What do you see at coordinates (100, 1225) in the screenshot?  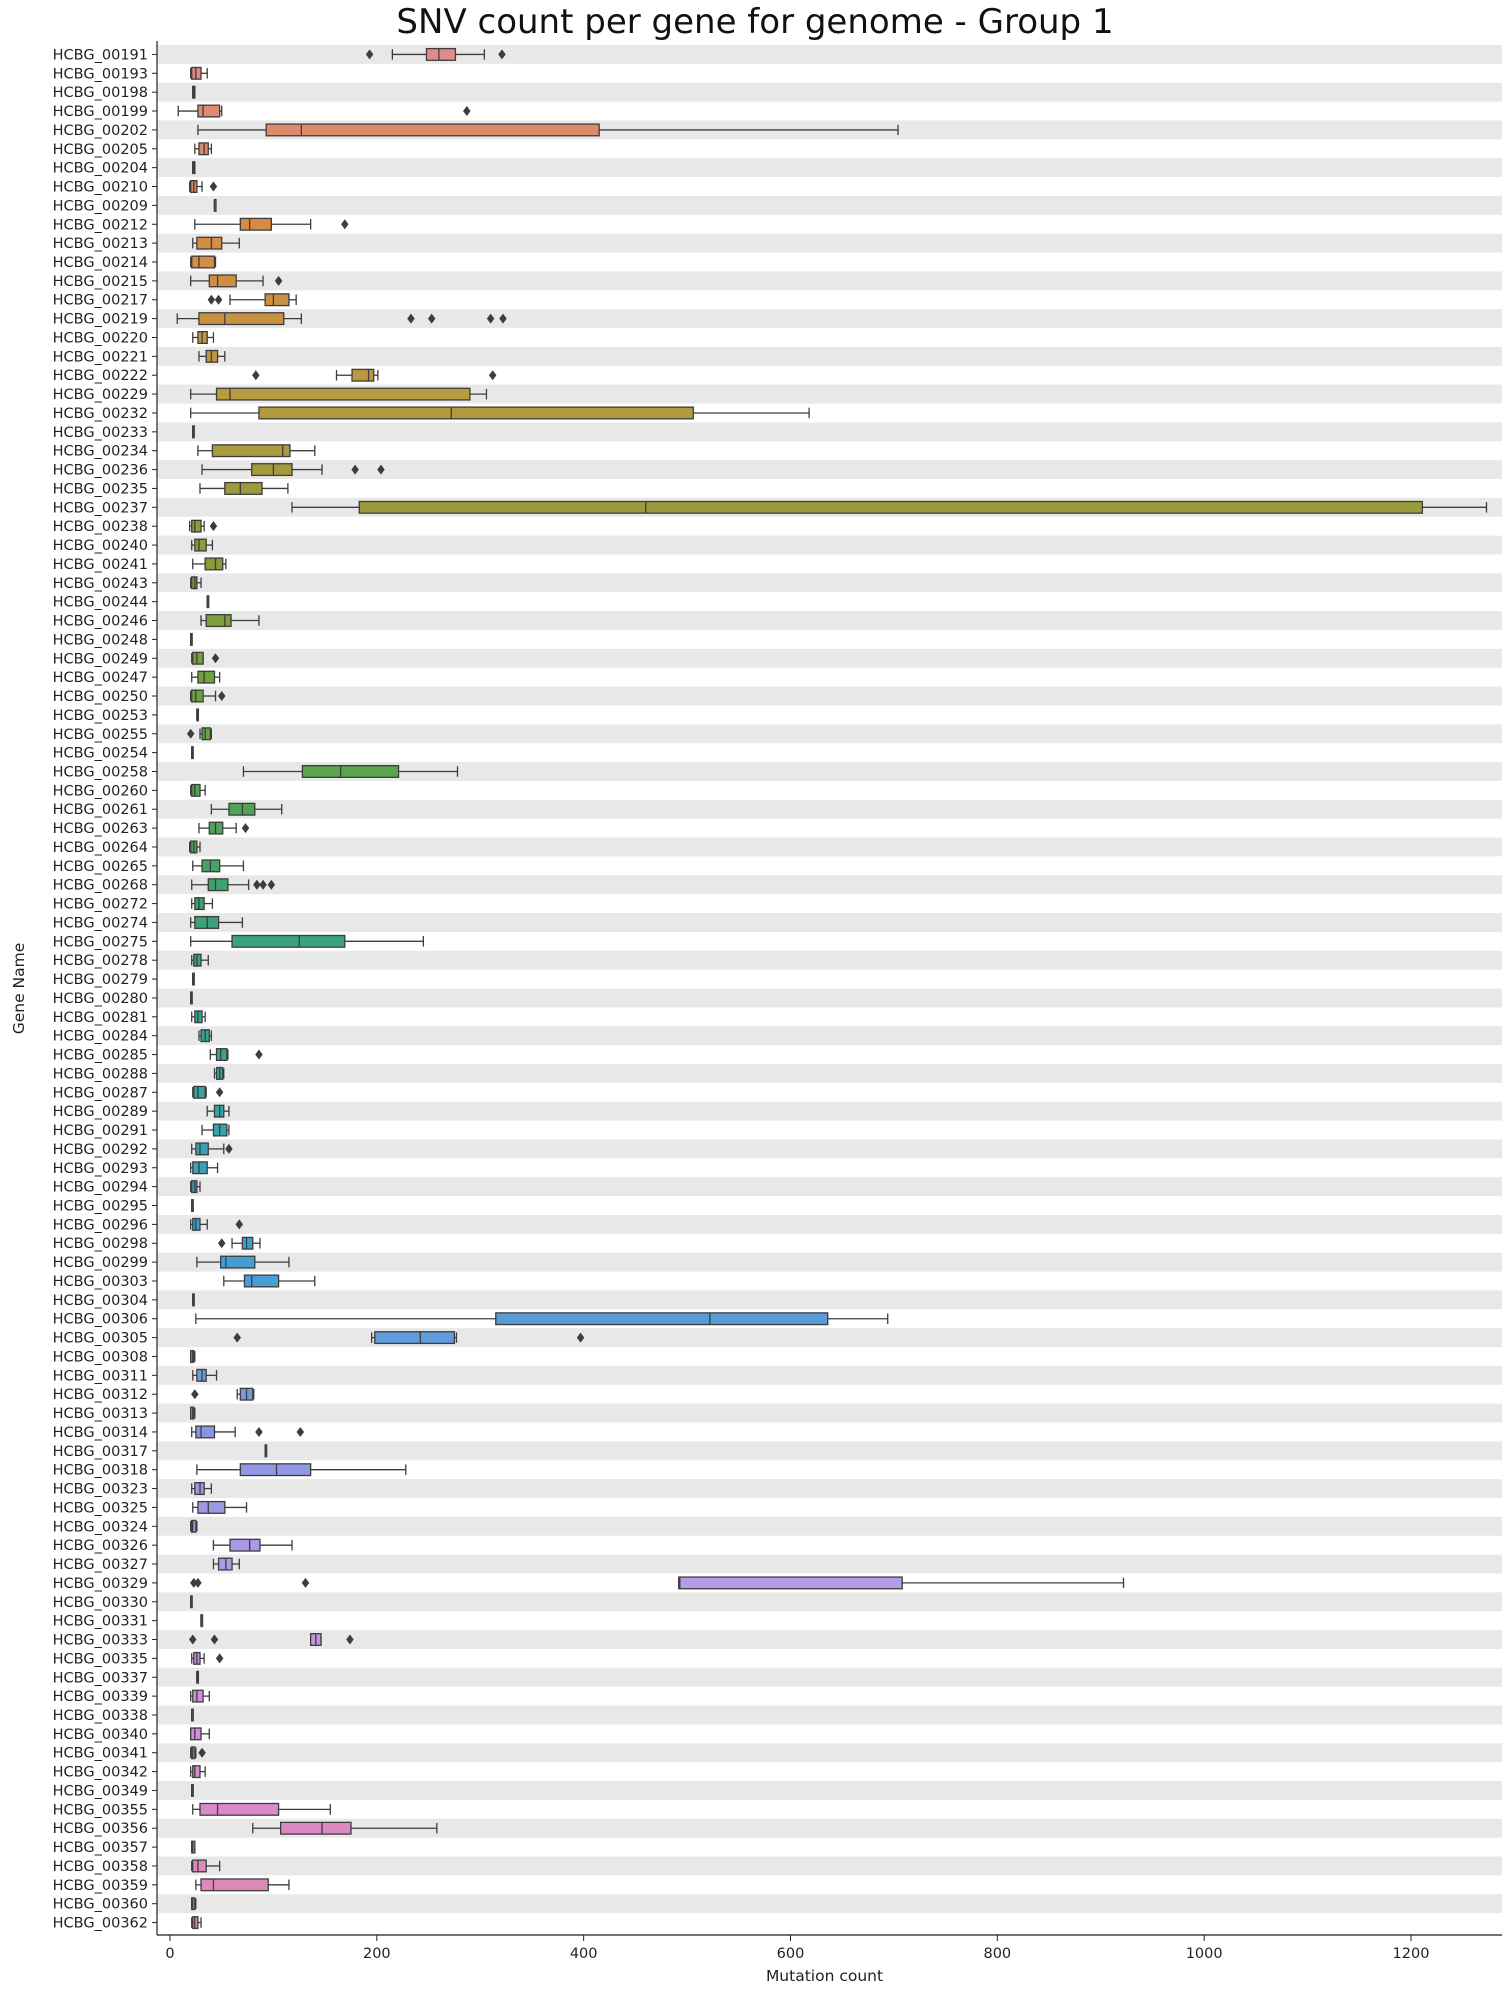 I see `y-tick-label: HCBG_00296` at bounding box center [100, 1225].